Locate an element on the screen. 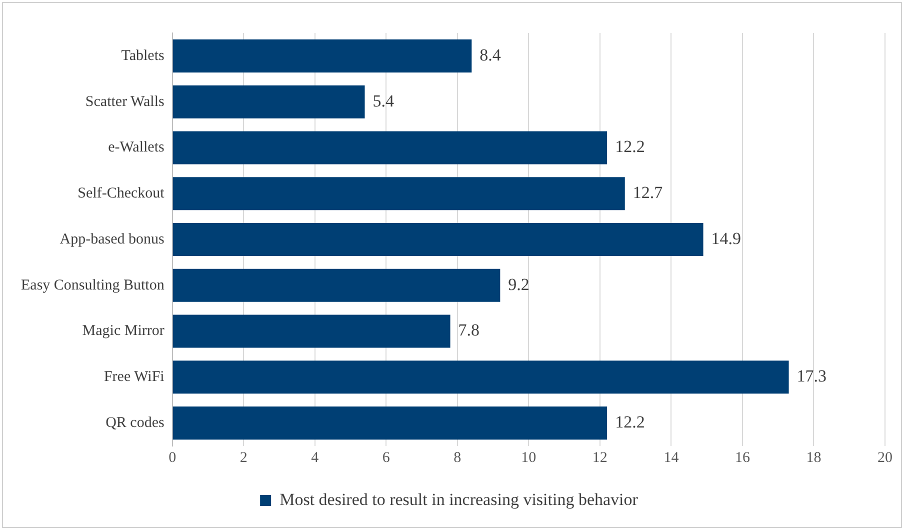 This screenshot has height=532, width=906. x-tick-label: 8 is located at coordinates (458, 458).